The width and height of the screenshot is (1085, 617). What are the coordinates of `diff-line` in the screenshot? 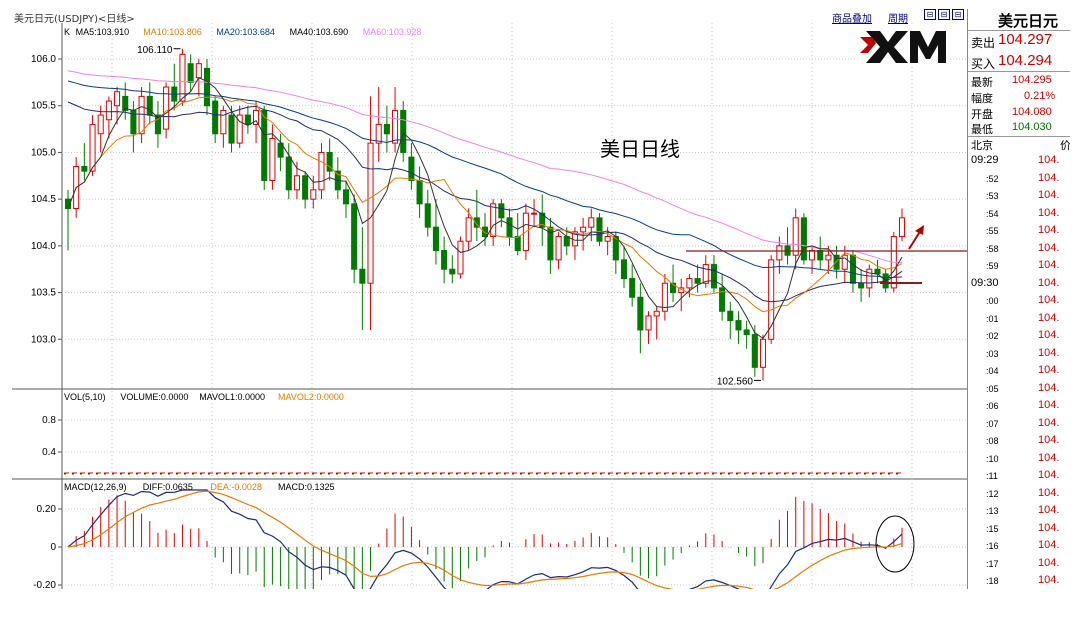 It's located at (485, 539).